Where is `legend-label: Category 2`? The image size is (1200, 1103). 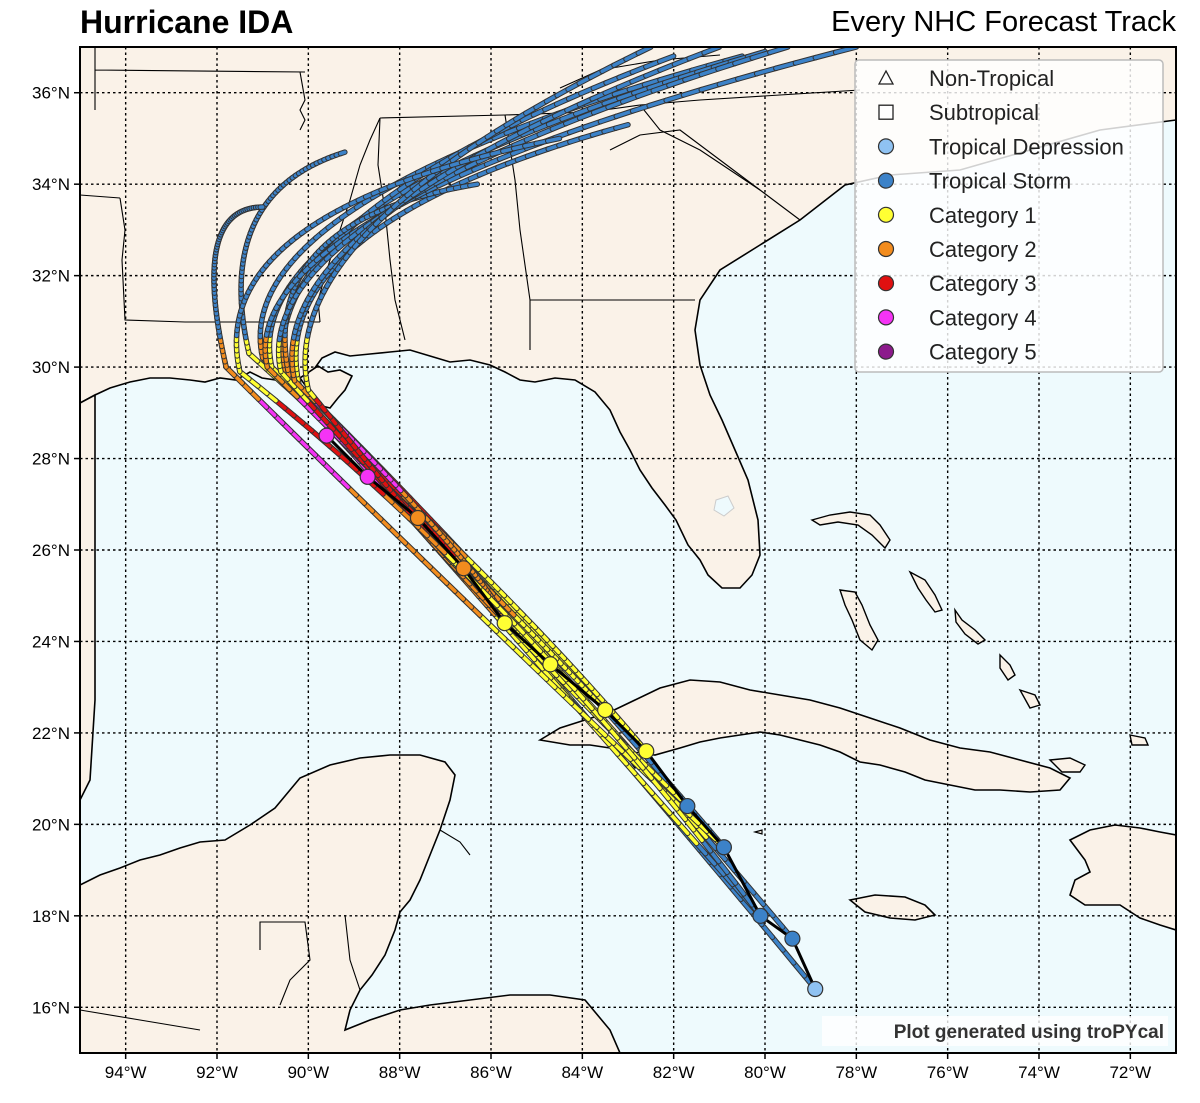 legend-label: Category 2 is located at coordinates (983, 249).